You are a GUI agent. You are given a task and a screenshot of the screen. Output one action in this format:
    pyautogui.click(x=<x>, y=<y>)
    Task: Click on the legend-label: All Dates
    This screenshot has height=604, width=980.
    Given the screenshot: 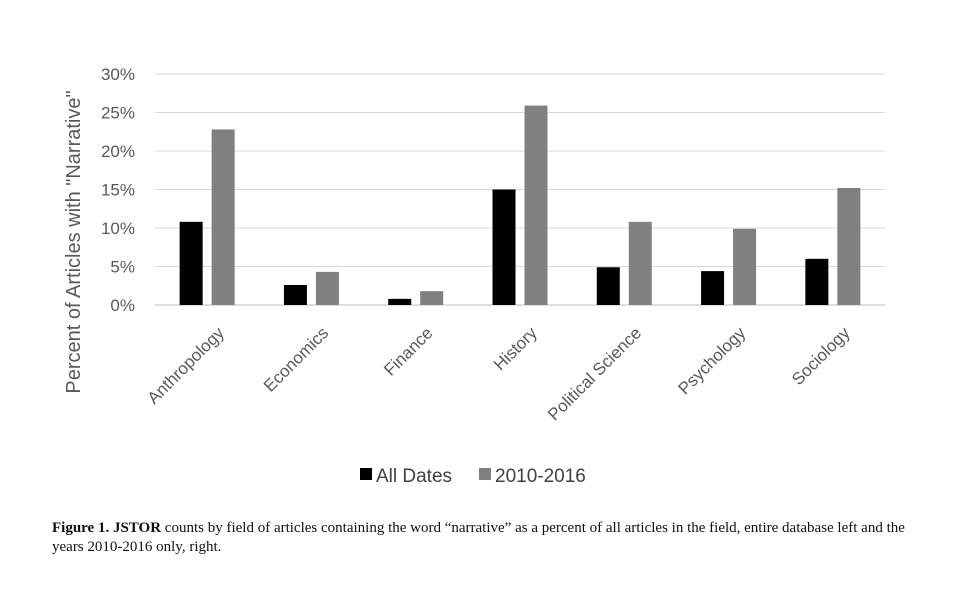 What is the action you would take?
    pyautogui.click(x=414, y=476)
    